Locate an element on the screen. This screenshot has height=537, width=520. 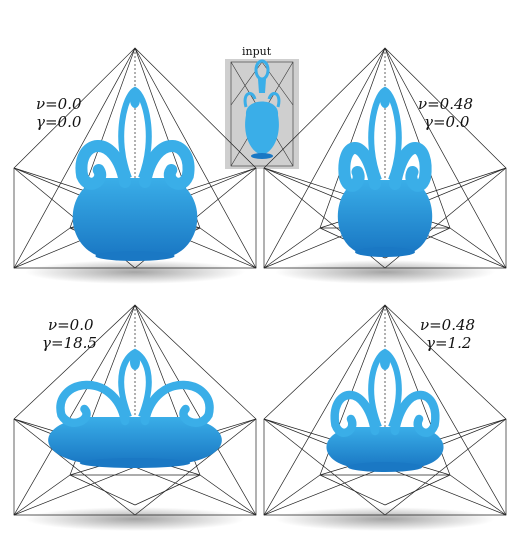
gamma-label: γ=18.5 is located at coordinates (69, 343).